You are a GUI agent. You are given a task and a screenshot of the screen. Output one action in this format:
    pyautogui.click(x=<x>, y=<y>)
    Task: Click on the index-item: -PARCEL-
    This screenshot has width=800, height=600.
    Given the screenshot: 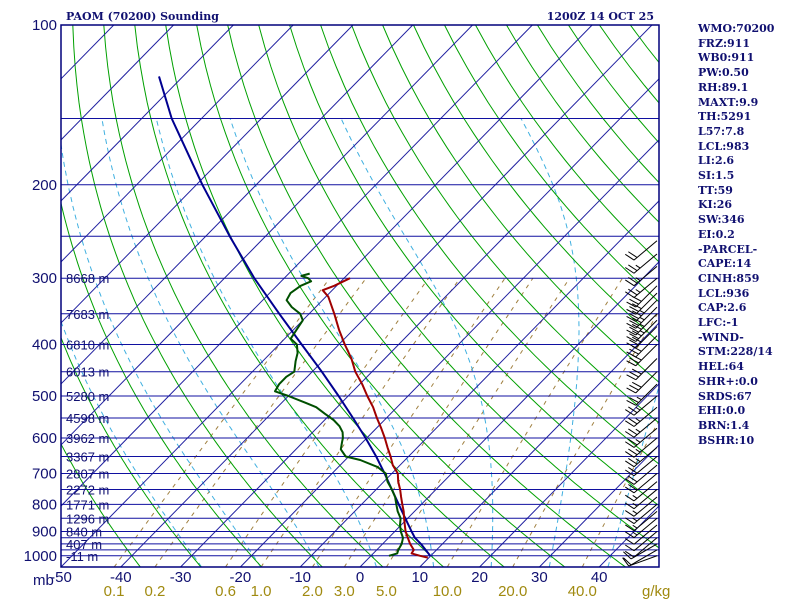 What is the action you would take?
    pyautogui.click(x=728, y=249)
    